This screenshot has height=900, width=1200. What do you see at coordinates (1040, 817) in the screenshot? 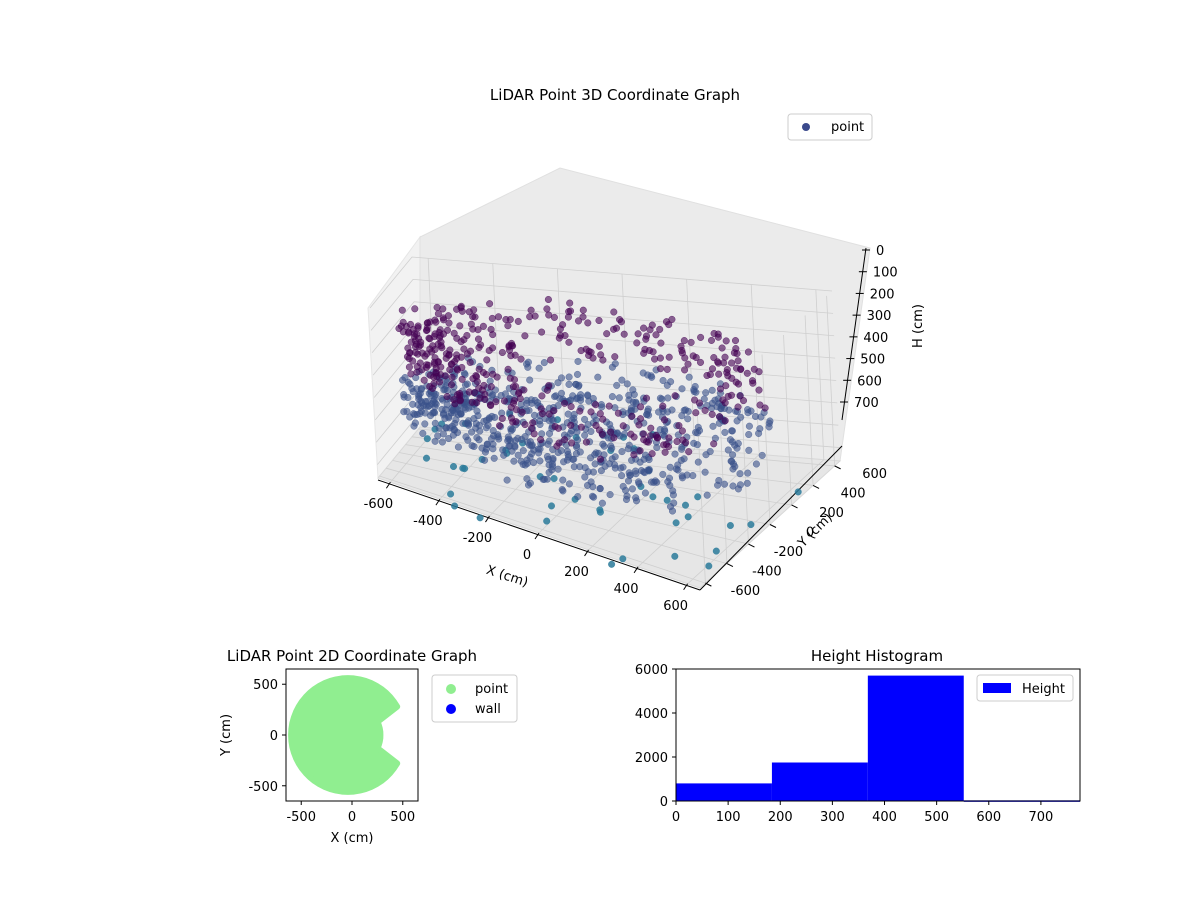
I see `x-tick-label-histogram: 700` at bounding box center [1040, 817].